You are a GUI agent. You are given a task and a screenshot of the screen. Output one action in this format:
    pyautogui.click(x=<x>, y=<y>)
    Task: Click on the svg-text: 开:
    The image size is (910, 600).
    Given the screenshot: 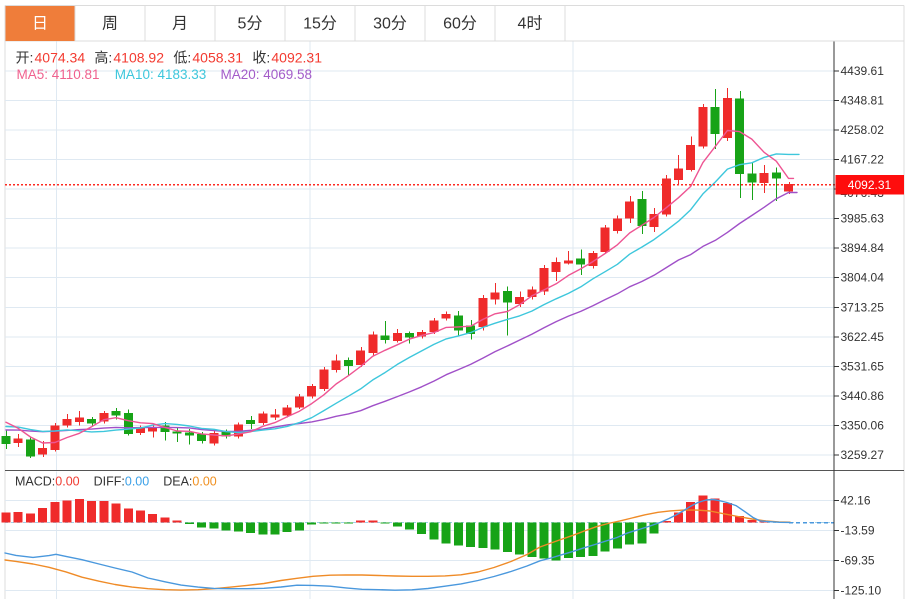 What is the action you would take?
    pyautogui.click(x=25, y=58)
    